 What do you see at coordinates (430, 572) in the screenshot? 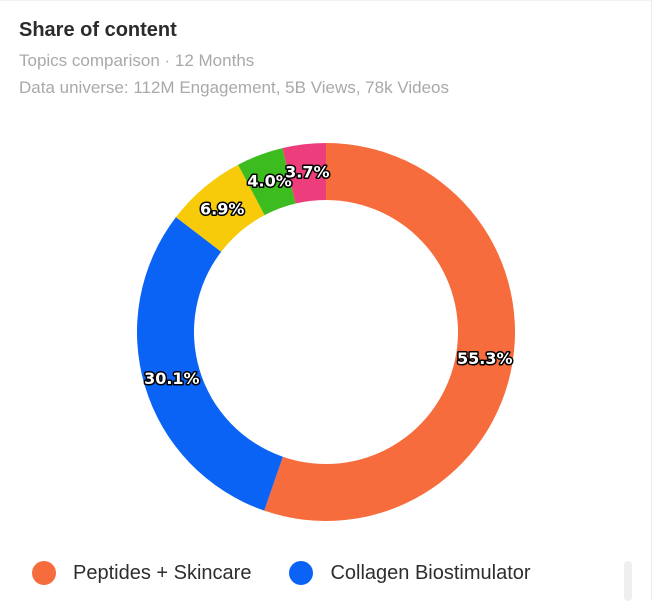
I see `legend-label: Collagen Biostimulator` at bounding box center [430, 572].